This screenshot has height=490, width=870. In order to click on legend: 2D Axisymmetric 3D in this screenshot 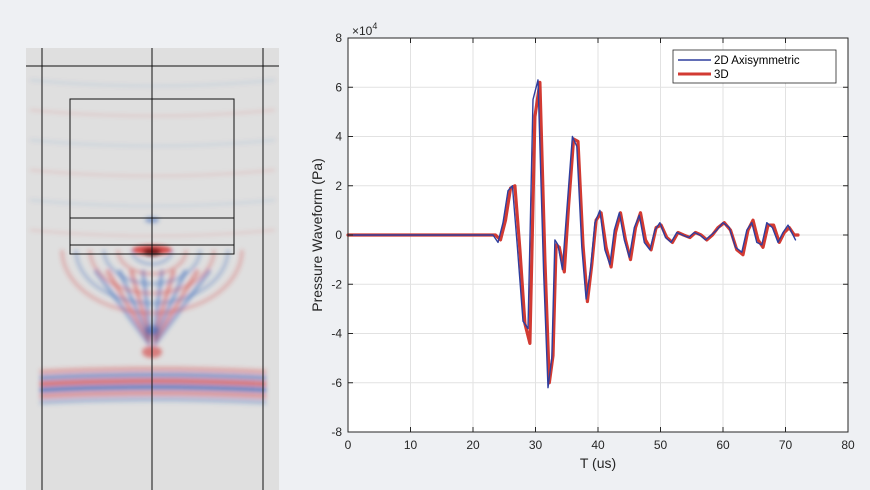, I will do `click(754, 66)`.